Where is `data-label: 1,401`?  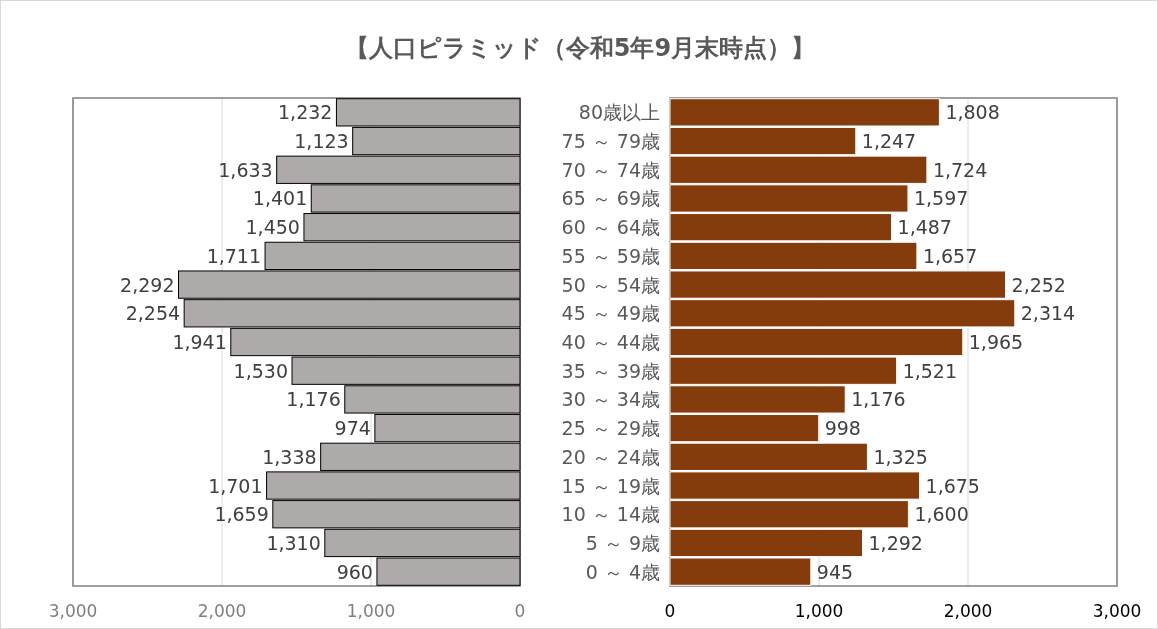
data-label: 1,401 is located at coordinates (280, 198).